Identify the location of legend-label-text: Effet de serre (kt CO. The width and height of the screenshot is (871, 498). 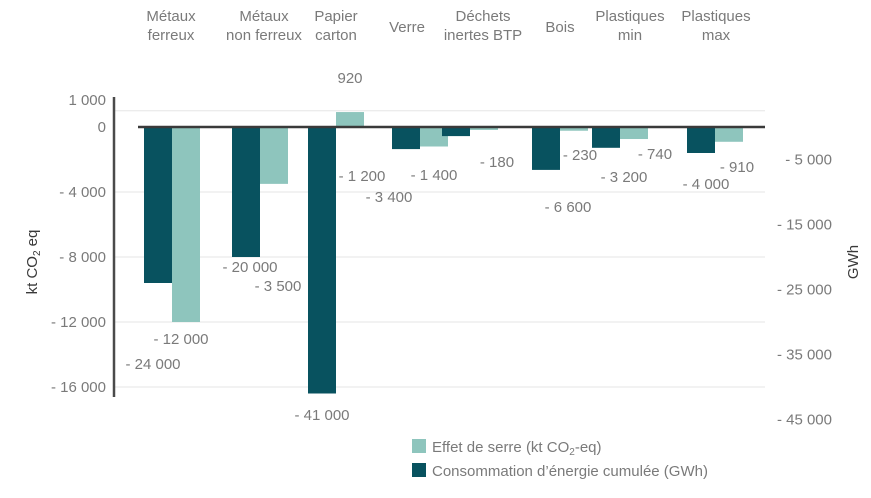
(500, 447).